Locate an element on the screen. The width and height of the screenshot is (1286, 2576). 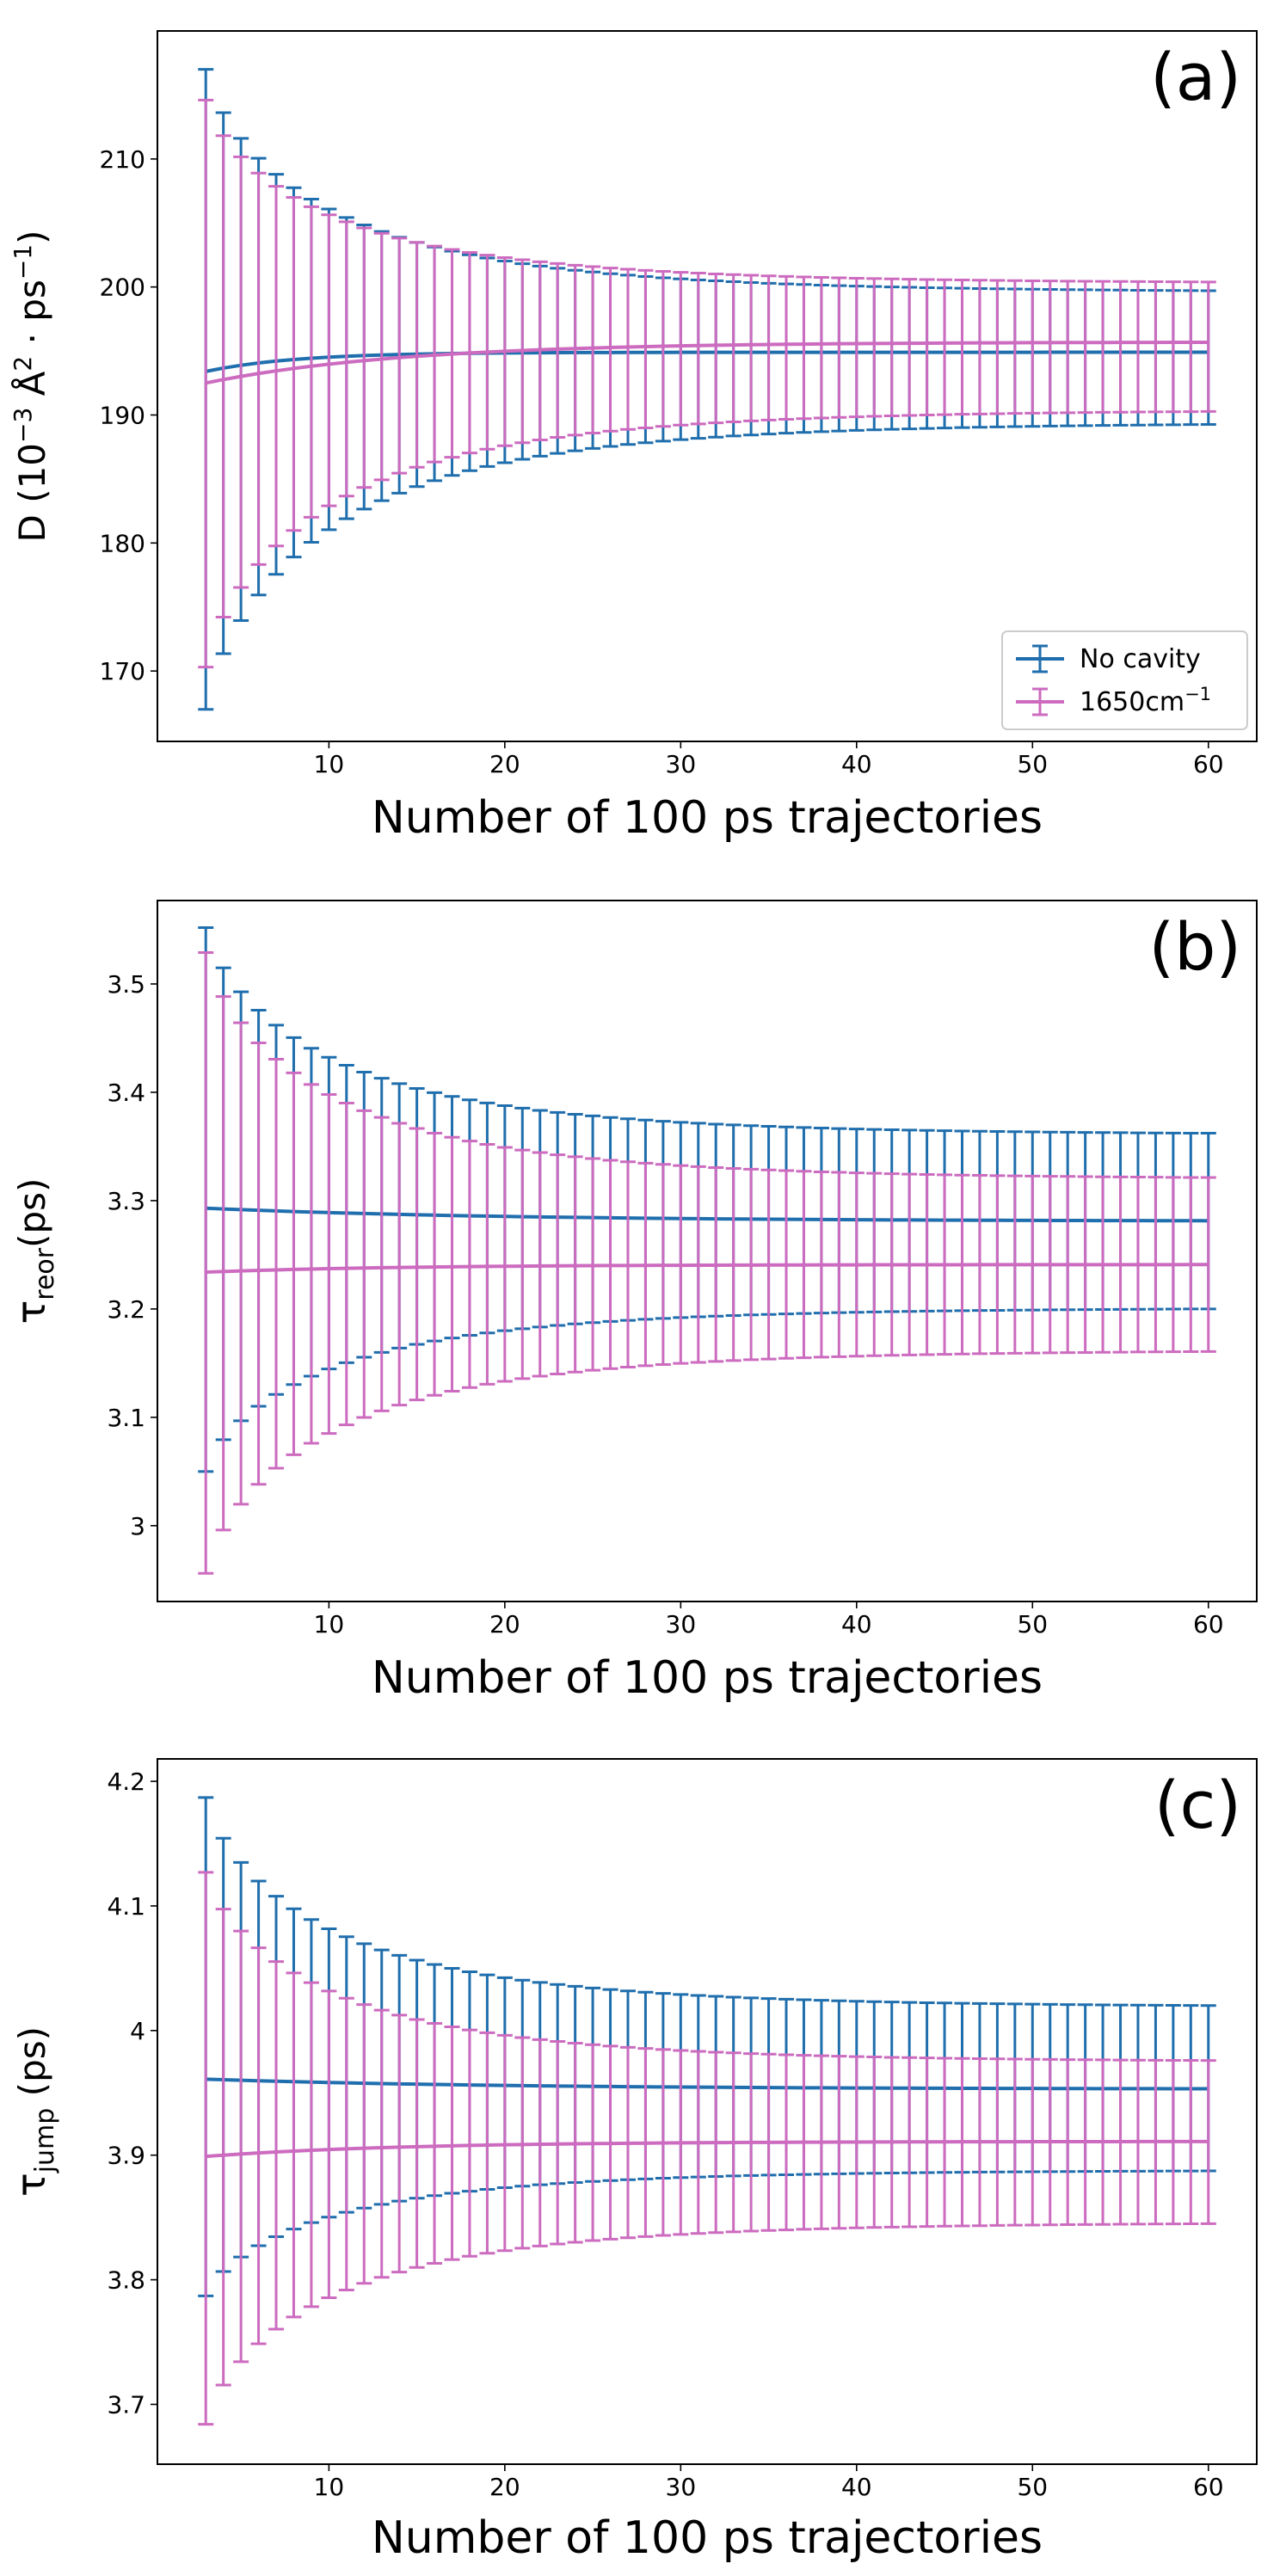
y-tick-label: 180 is located at coordinates (122, 543).